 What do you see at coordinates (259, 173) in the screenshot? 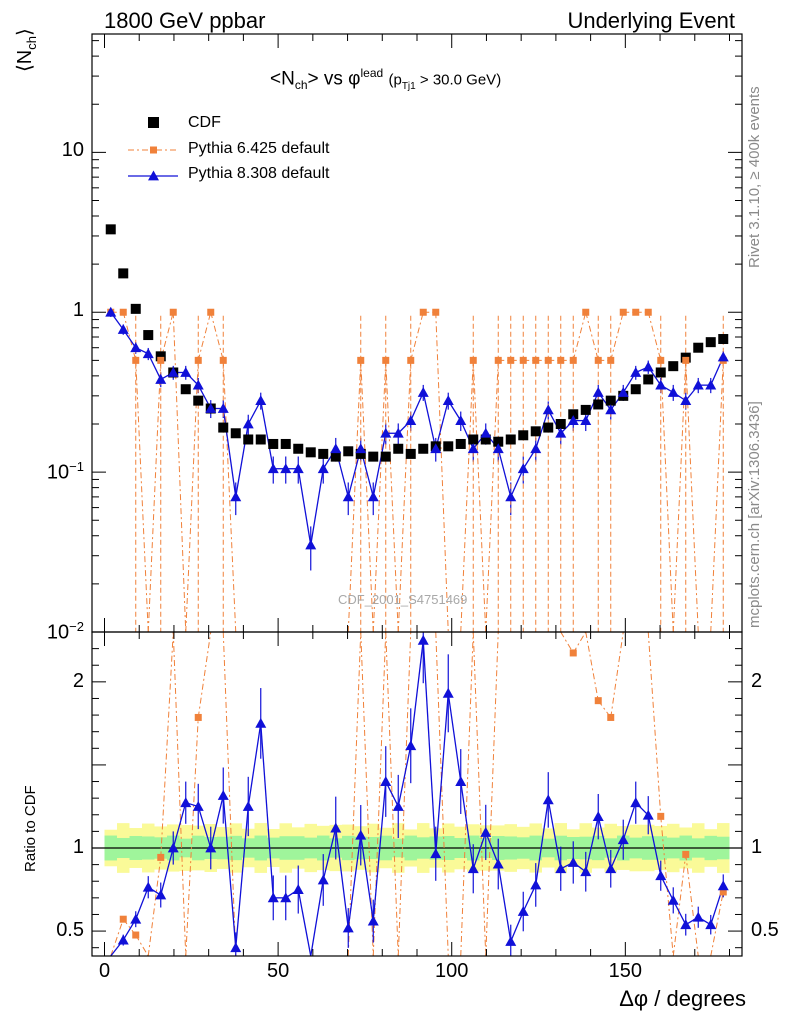
I see `legend-label-pythia8: Pythia 8.308 default` at bounding box center [259, 173].